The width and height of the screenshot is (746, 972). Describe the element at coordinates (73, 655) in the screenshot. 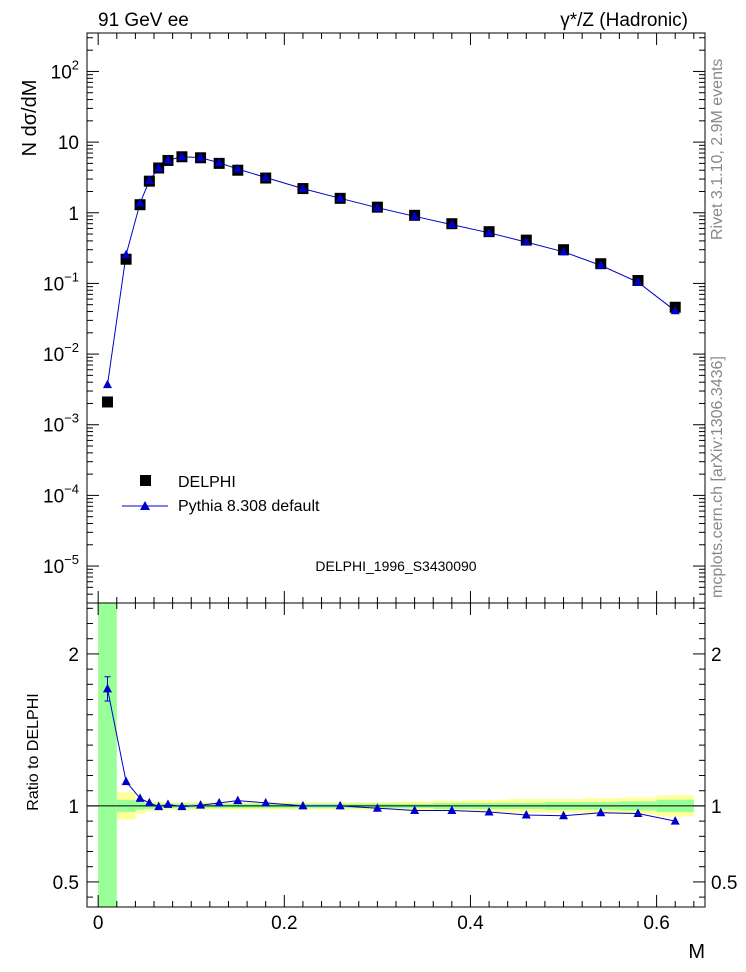

I see `ratio-y-tick-label: 2` at that location.